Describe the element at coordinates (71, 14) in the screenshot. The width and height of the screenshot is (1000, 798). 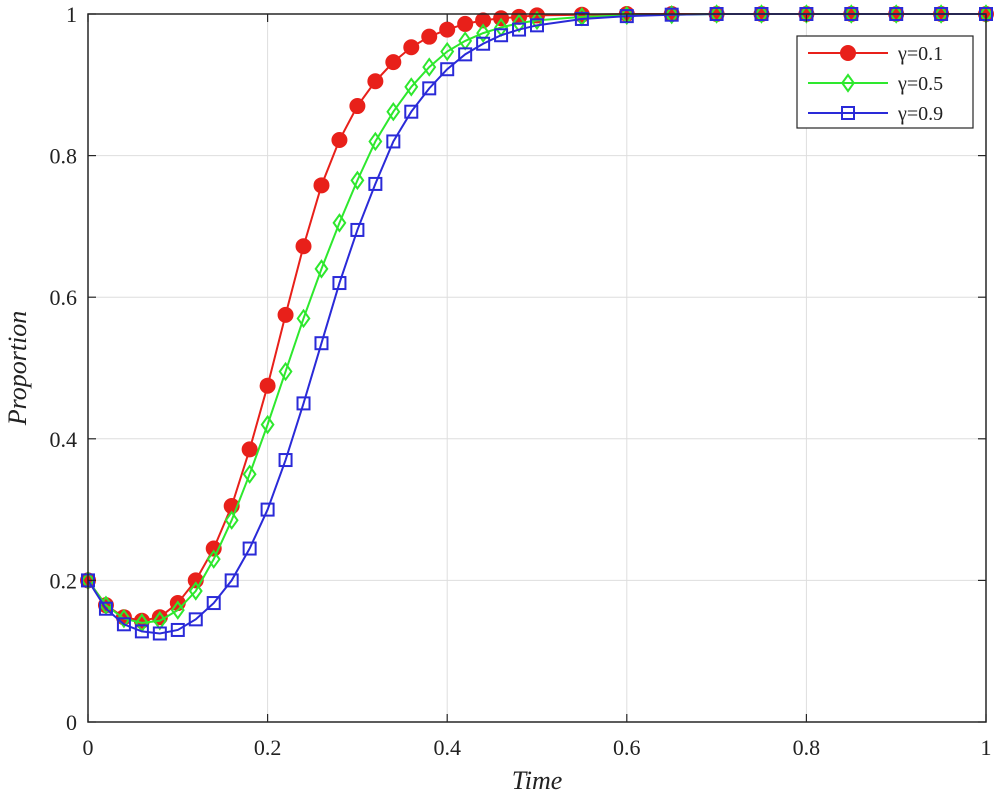
I see `y-tick-label: 1` at that location.